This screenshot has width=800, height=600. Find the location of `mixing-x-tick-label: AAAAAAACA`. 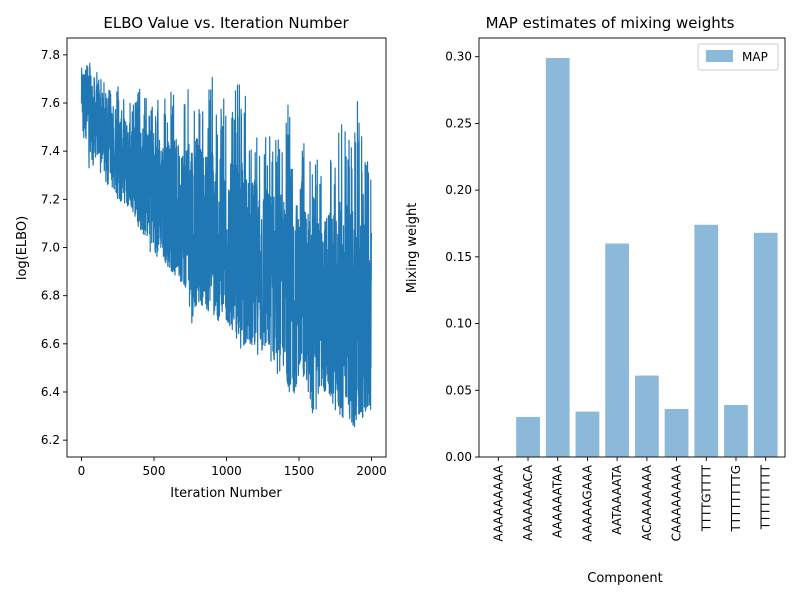

mixing-x-tick-label: AAAAAAACA is located at coordinates (528, 502).